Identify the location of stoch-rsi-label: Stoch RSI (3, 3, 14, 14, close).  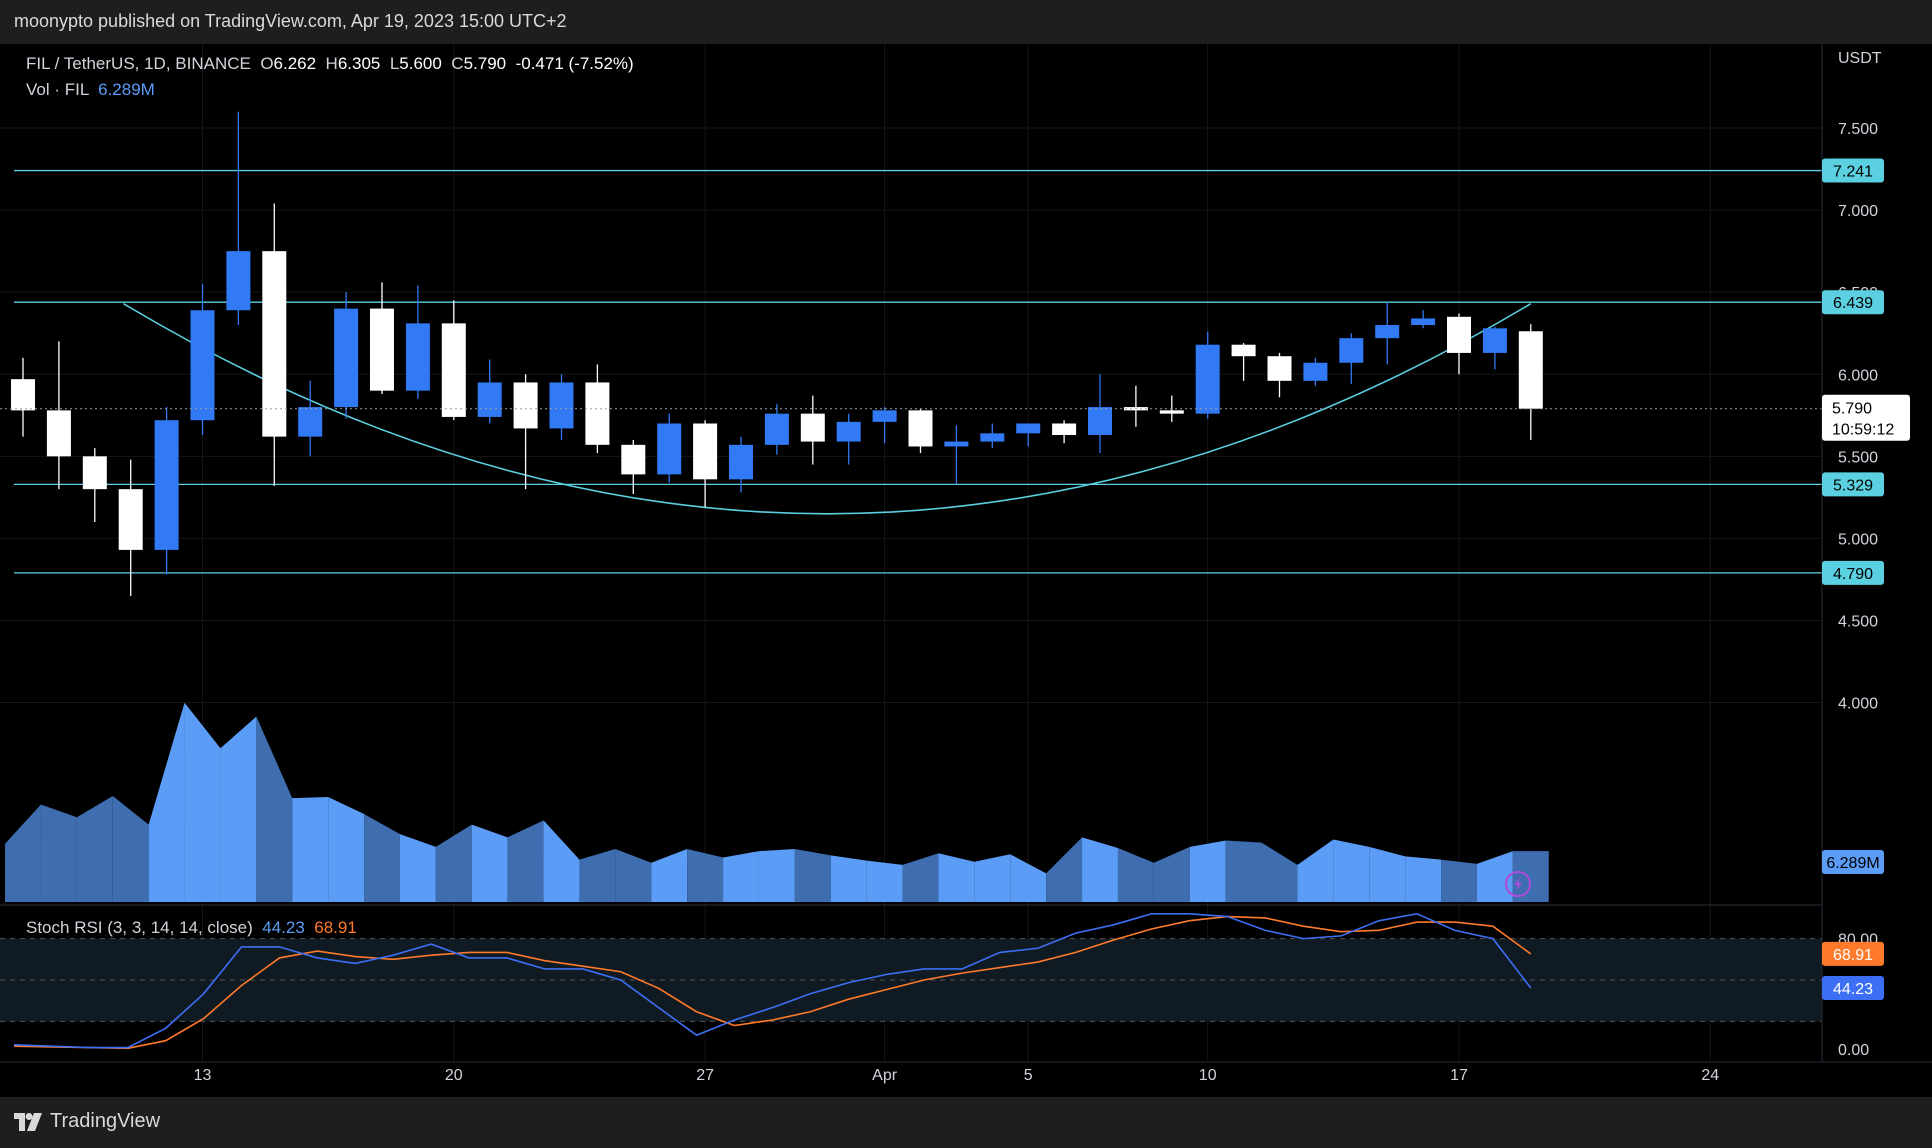
(139, 927).